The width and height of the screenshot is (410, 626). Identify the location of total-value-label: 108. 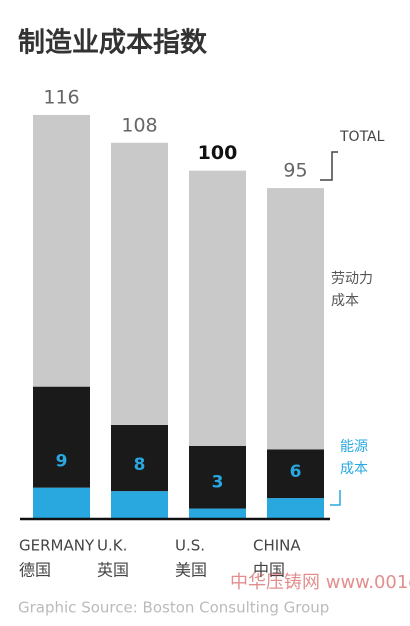
(139, 125).